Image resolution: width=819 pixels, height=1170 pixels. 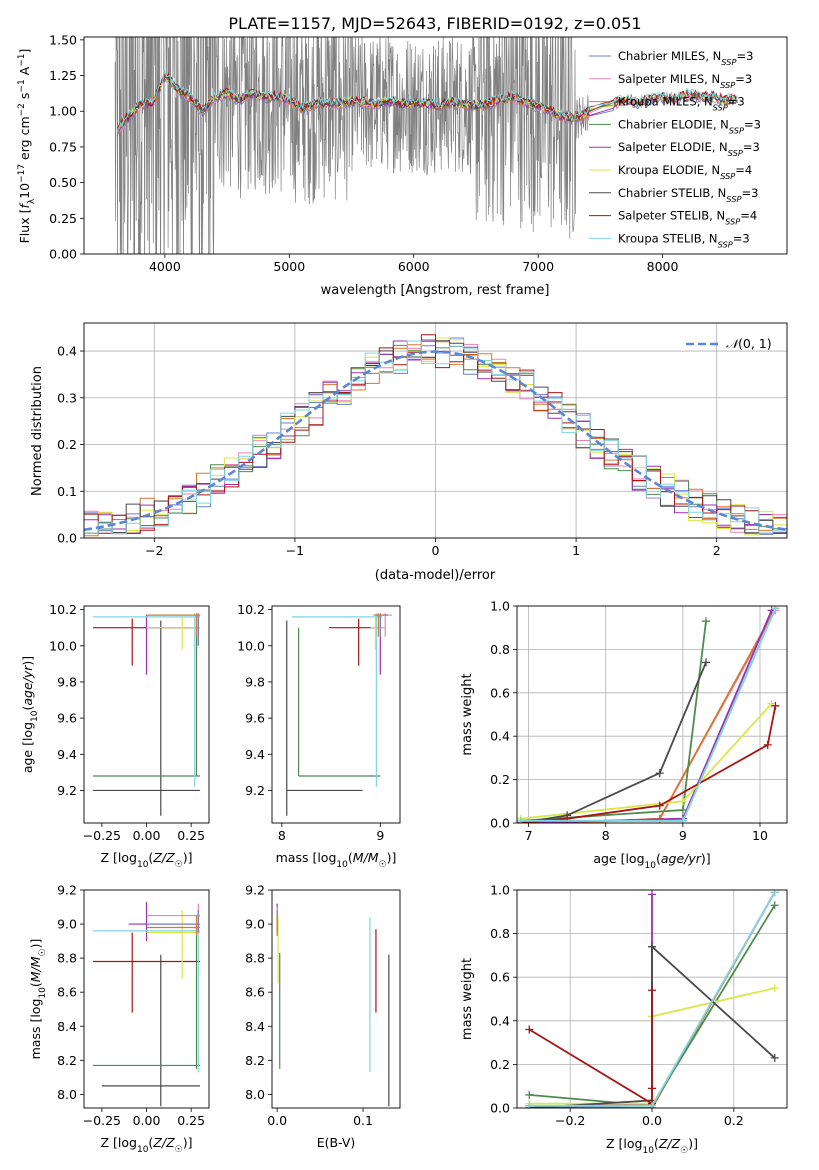 What do you see at coordinates (427, 100) in the screenshot?
I see `model-spectrum-line` at bounding box center [427, 100].